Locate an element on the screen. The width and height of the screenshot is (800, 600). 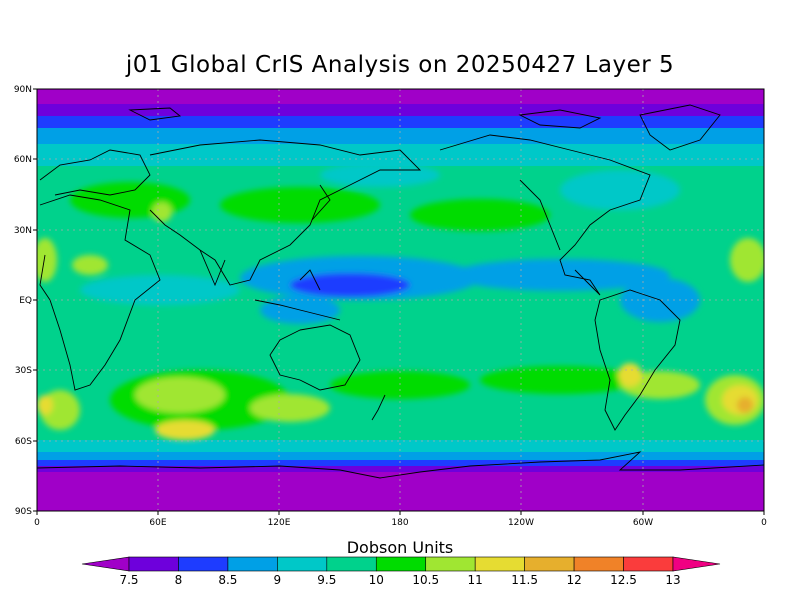
colorbar-tick-label: 12 is located at coordinates (573, 580).